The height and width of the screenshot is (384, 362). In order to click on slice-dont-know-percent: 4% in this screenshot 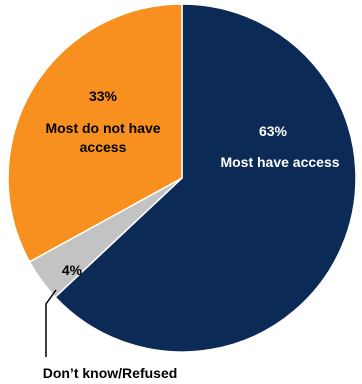, I will do `click(72, 270)`.